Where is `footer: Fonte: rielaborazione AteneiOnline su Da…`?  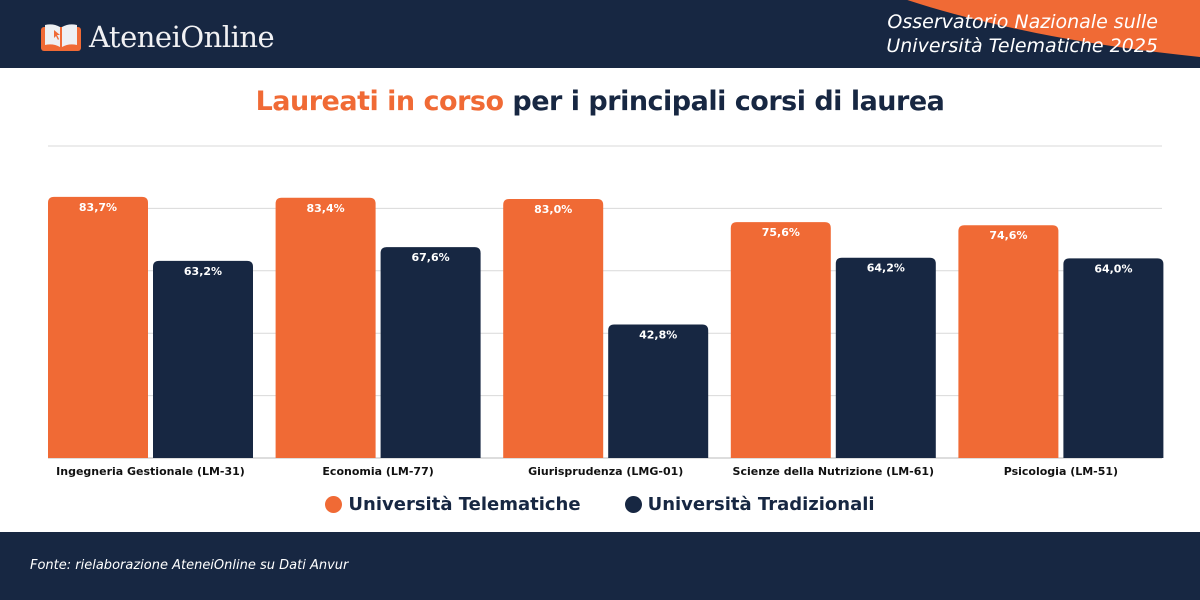
footer: Fonte: rielaborazione AteneiOnline su Da… is located at coordinates (600, 566).